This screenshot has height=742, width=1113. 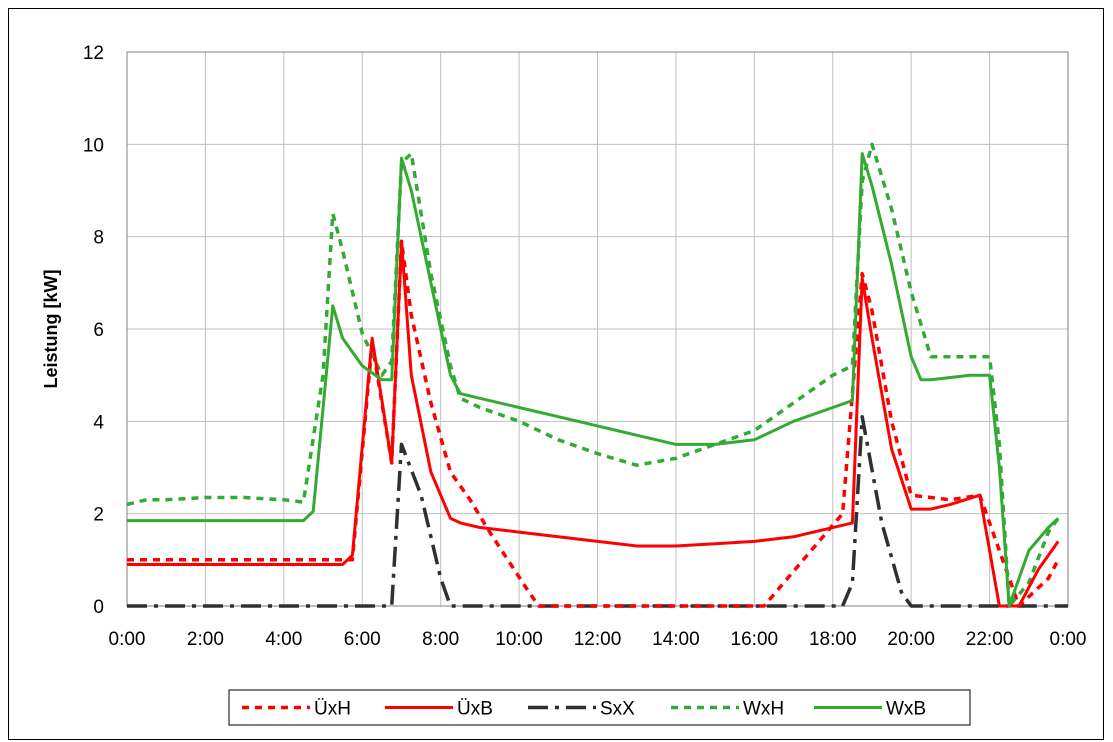 What do you see at coordinates (98, 422) in the screenshot?
I see `y-tick-label: 4` at bounding box center [98, 422].